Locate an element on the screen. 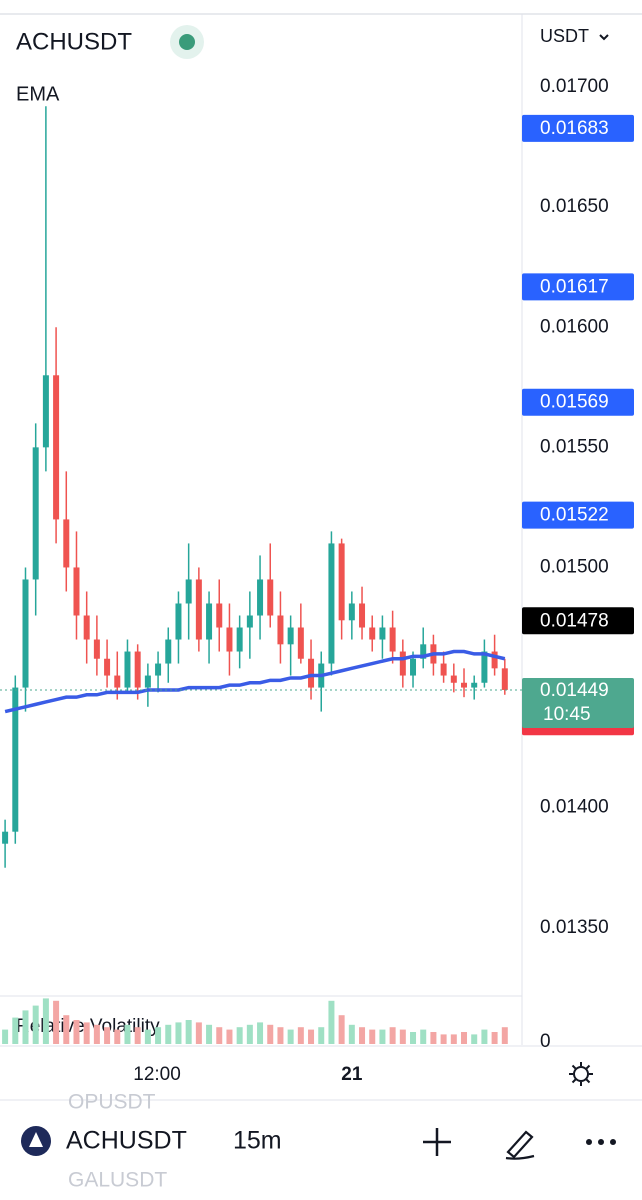 The height and width of the screenshot is (1200, 642). watchlist-item: OPUSDT is located at coordinates (112, 1102).